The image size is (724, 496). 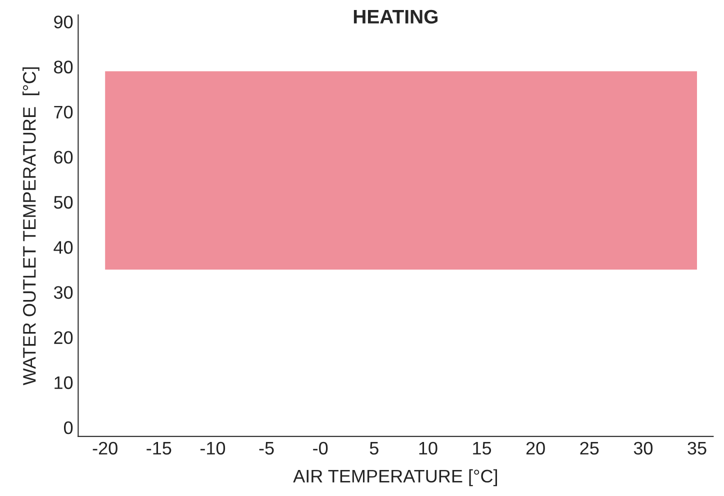 I want to click on y-tick-label: 70, so click(x=63, y=112).